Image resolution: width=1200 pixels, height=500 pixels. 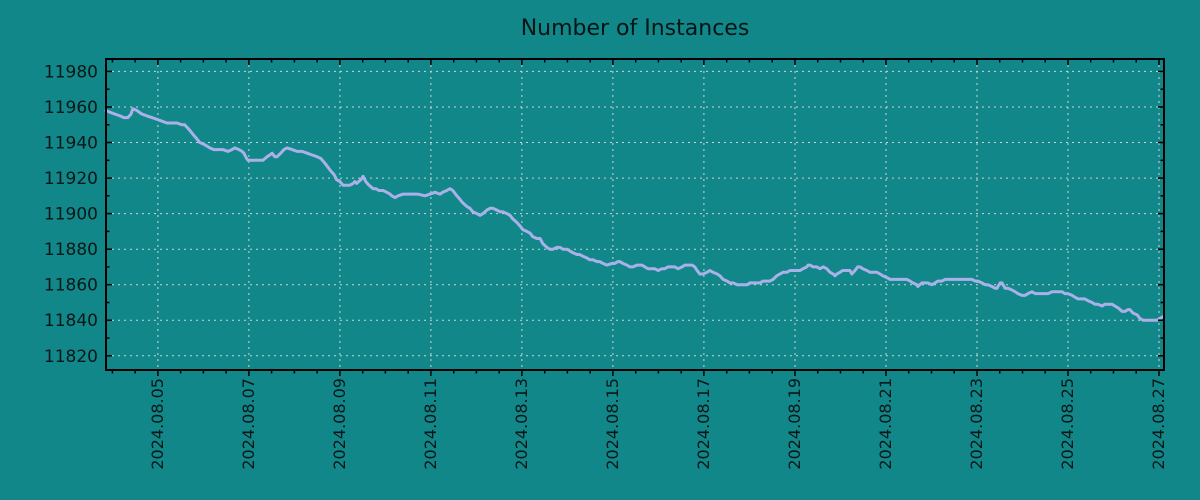 What do you see at coordinates (885, 424) in the screenshot?
I see `x-tick-label: 2024.08.21` at bounding box center [885, 424].